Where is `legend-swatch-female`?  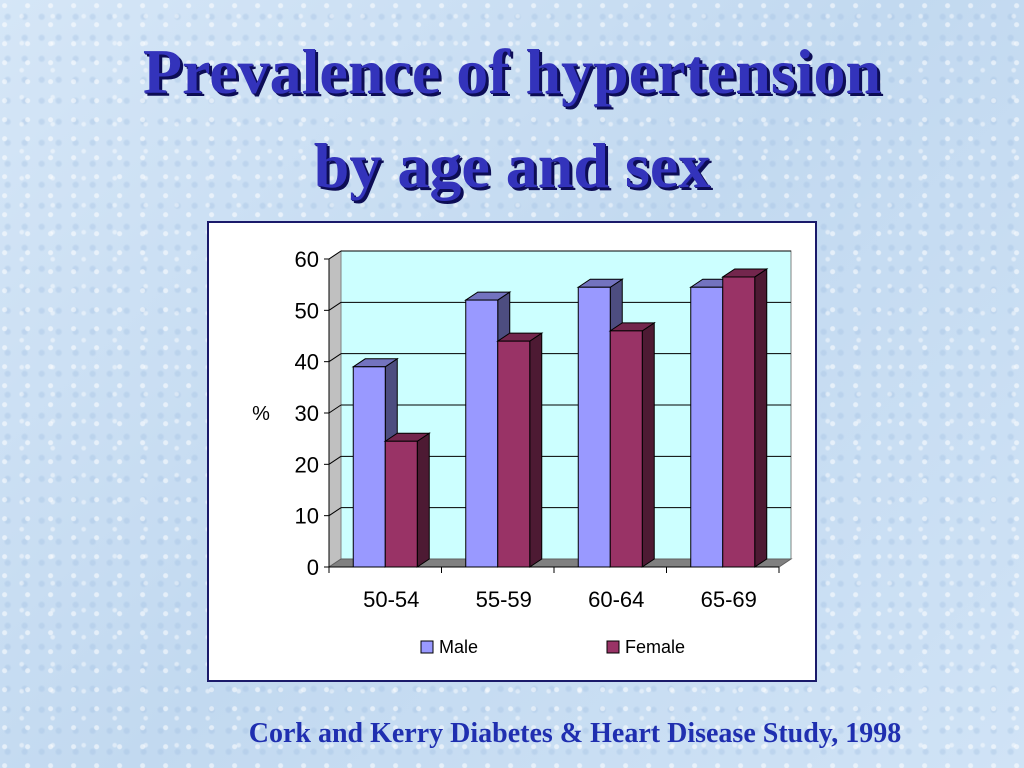
legend-swatch-female is located at coordinates (613, 647).